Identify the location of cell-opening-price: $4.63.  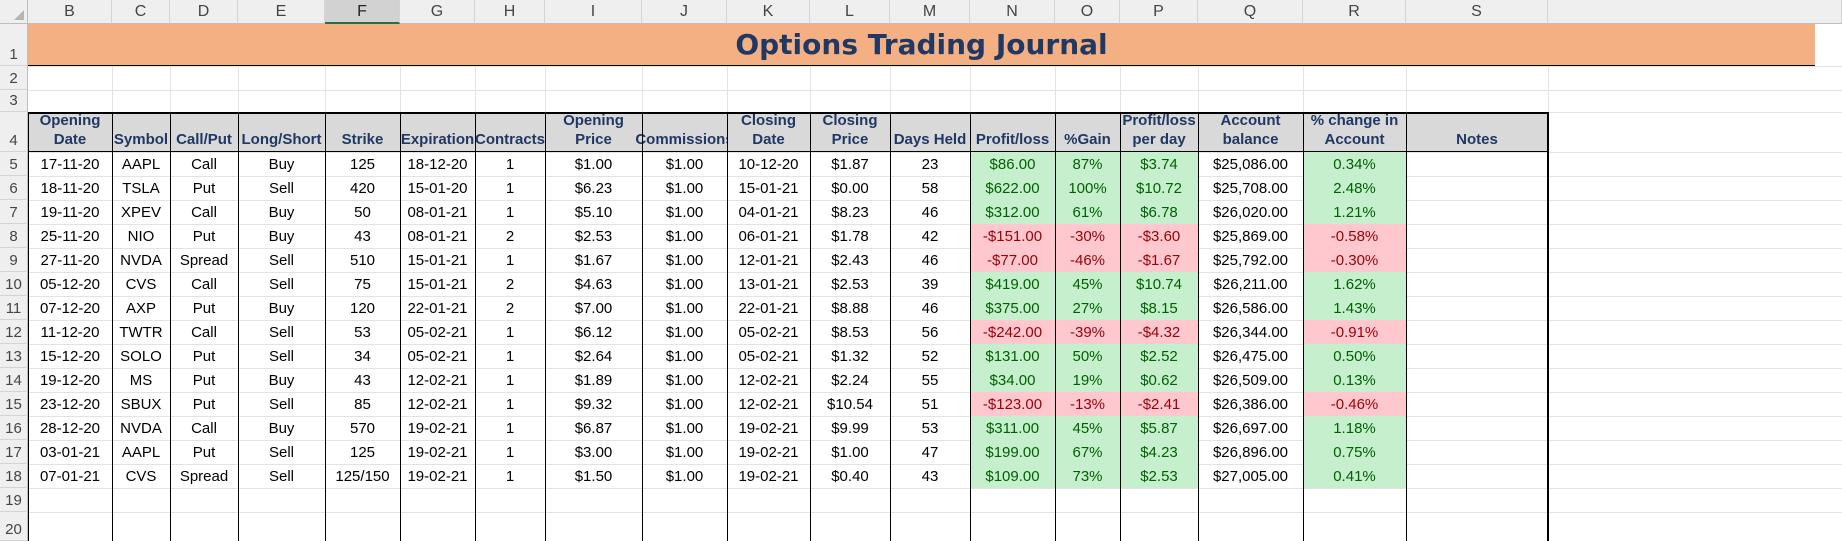
(593, 284).